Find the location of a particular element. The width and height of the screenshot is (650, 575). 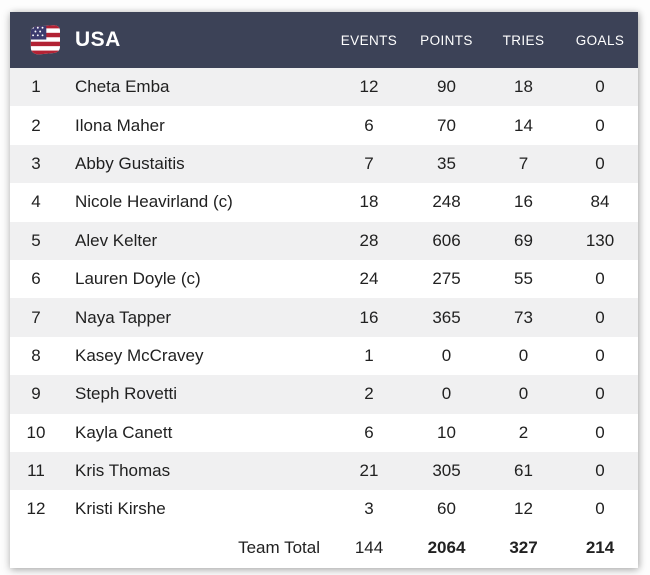

player-rank: 12 is located at coordinates (36, 509).